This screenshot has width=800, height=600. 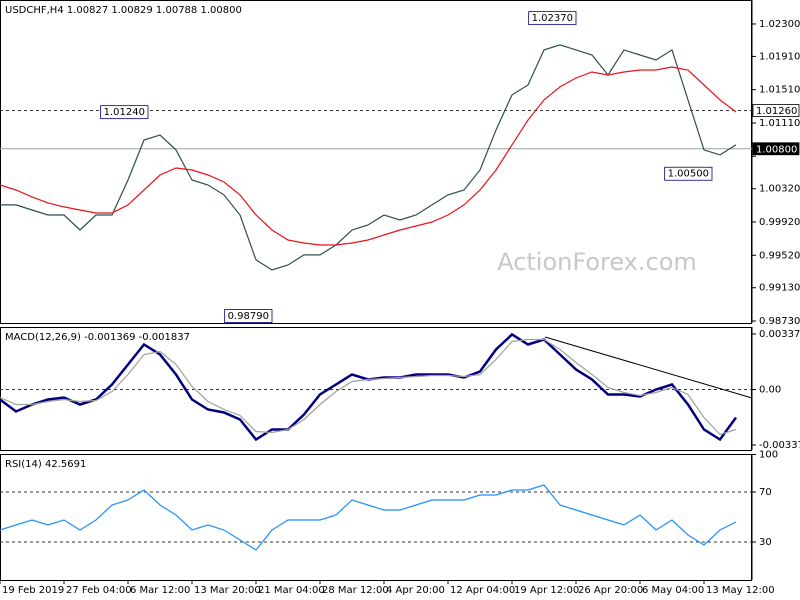 What do you see at coordinates (33, 590) in the screenshot?
I see `x-tick-label: 19 Feb 2019` at bounding box center [33, 590].